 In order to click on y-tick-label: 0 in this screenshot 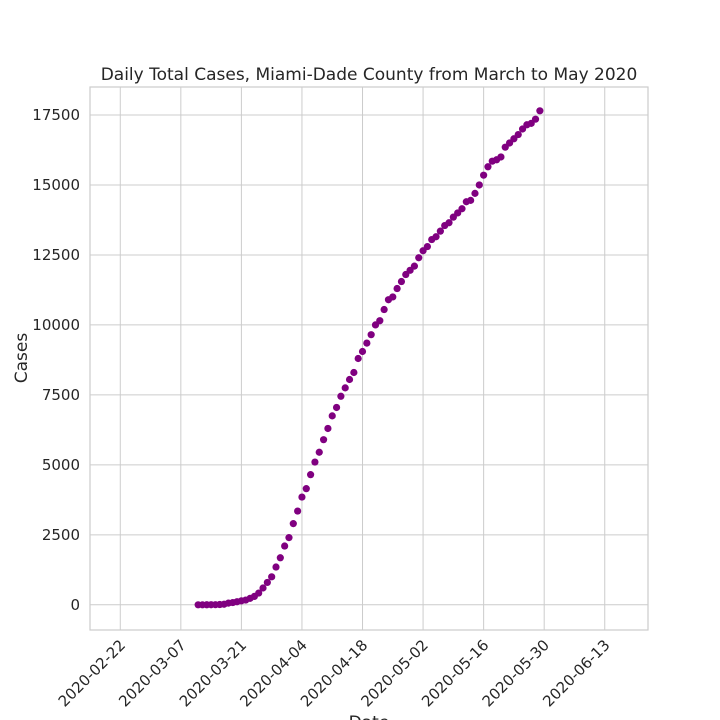, I will do `click(75, 605)`.